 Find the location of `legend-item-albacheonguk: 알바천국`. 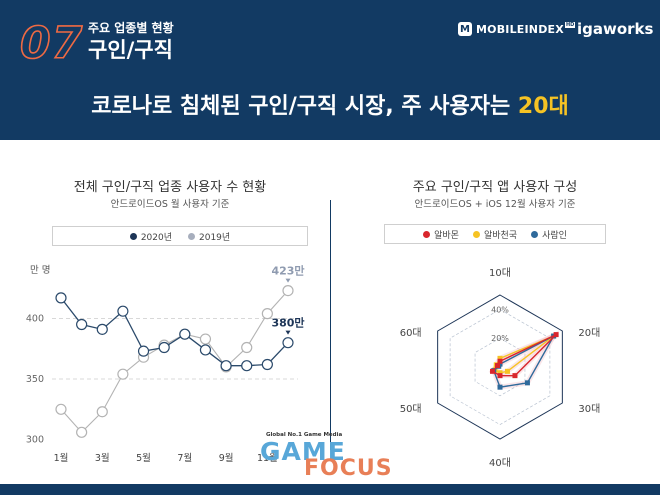

legend-item-albacheonguk: 알바천국 is located at coordinates (495, 234).